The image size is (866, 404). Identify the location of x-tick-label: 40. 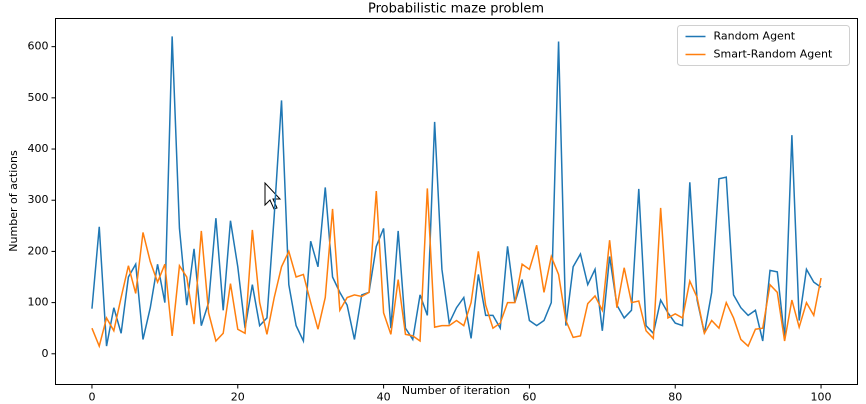
(384, 397).